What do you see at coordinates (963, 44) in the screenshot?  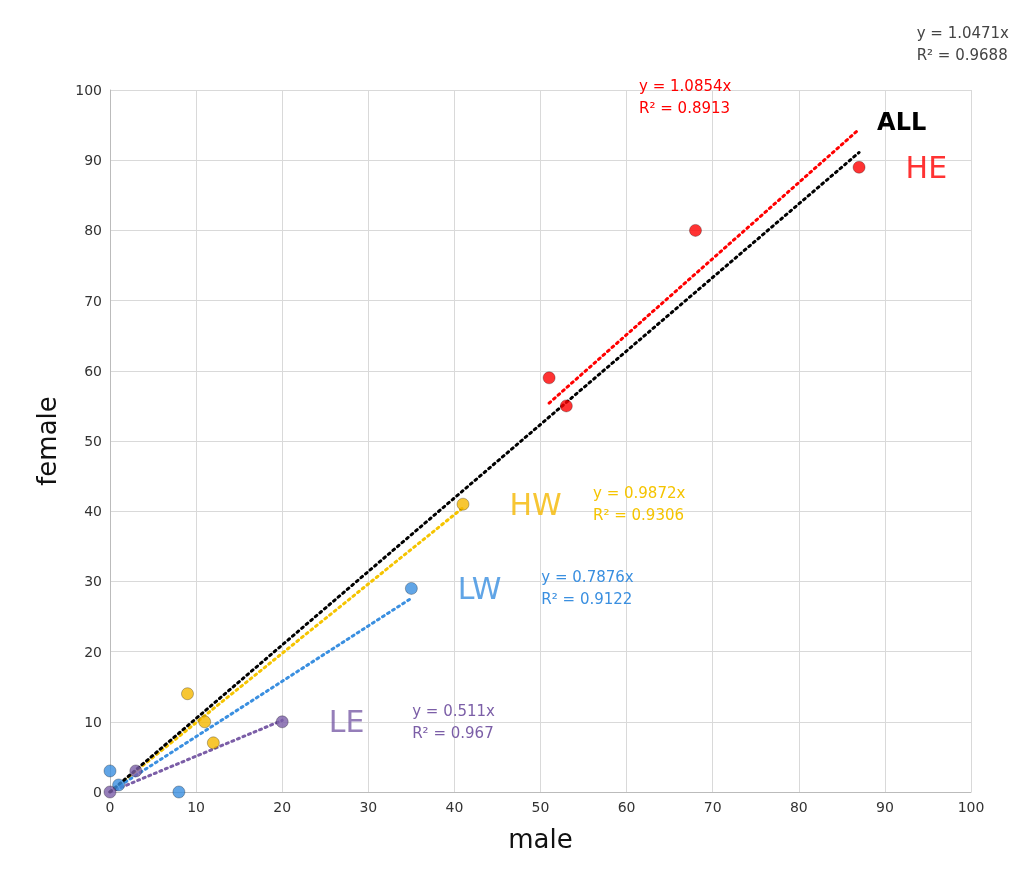 I see `text: y = 1.0471x R² = 0.9688` at bounding box center [963, 44].